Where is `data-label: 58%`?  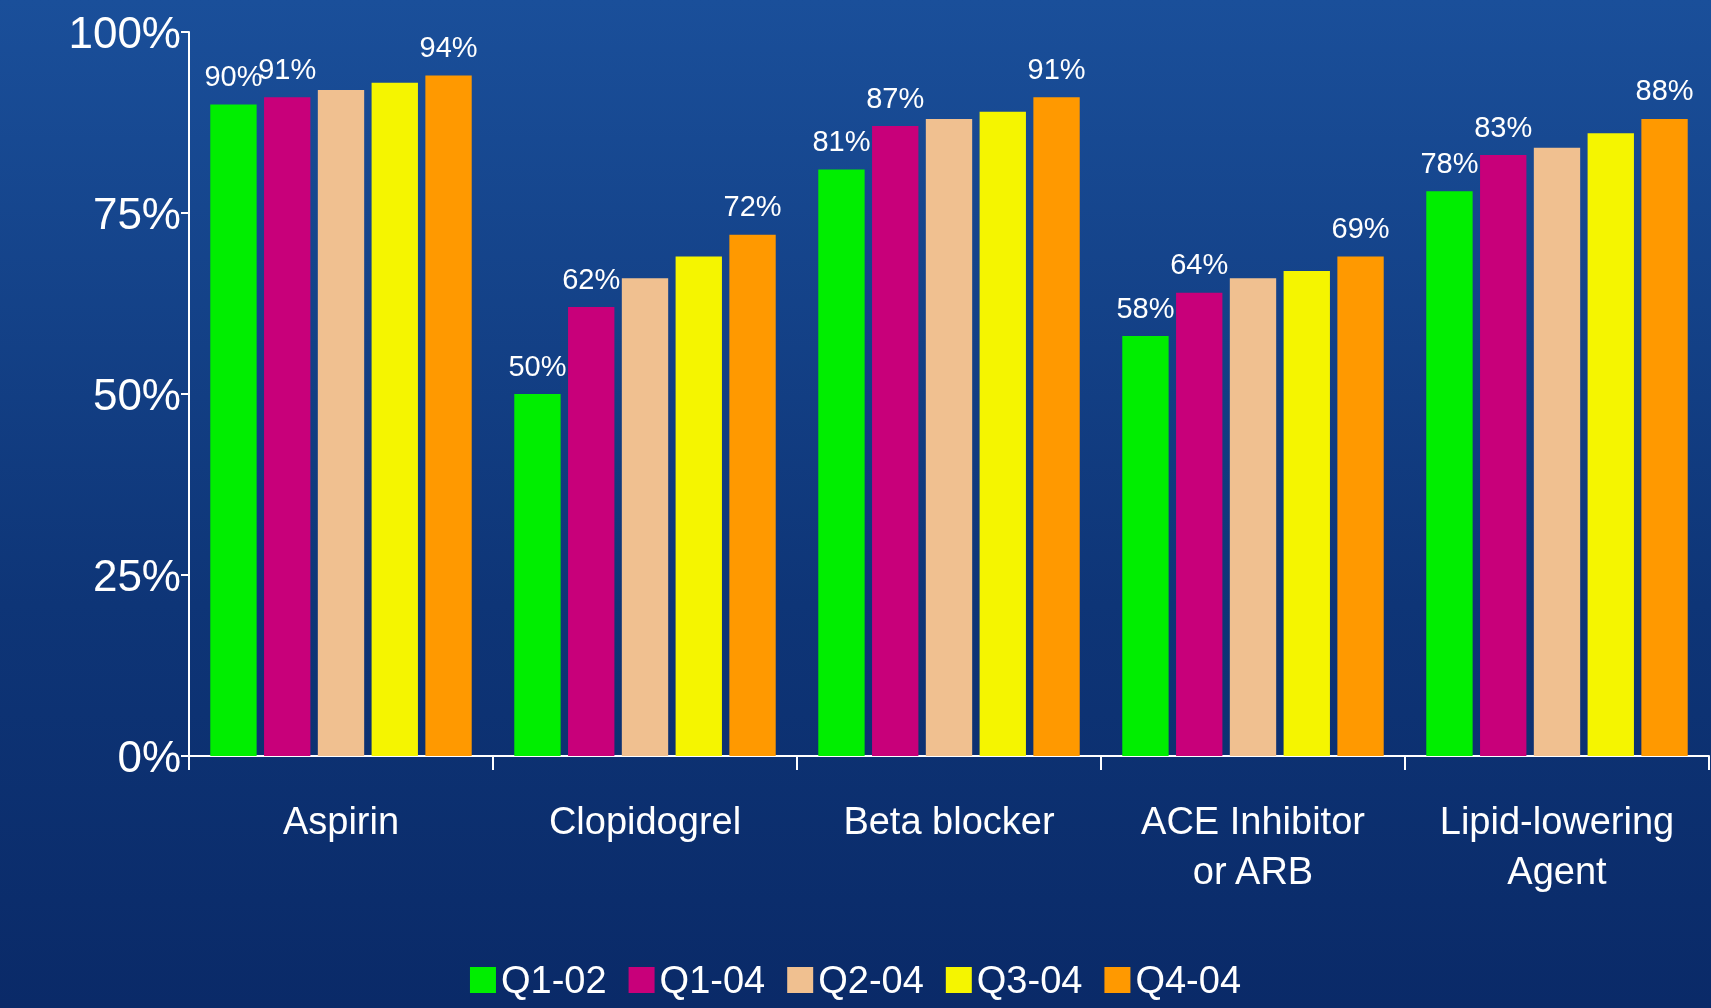
data-label: 58% is located at coordinates (1145, 307).